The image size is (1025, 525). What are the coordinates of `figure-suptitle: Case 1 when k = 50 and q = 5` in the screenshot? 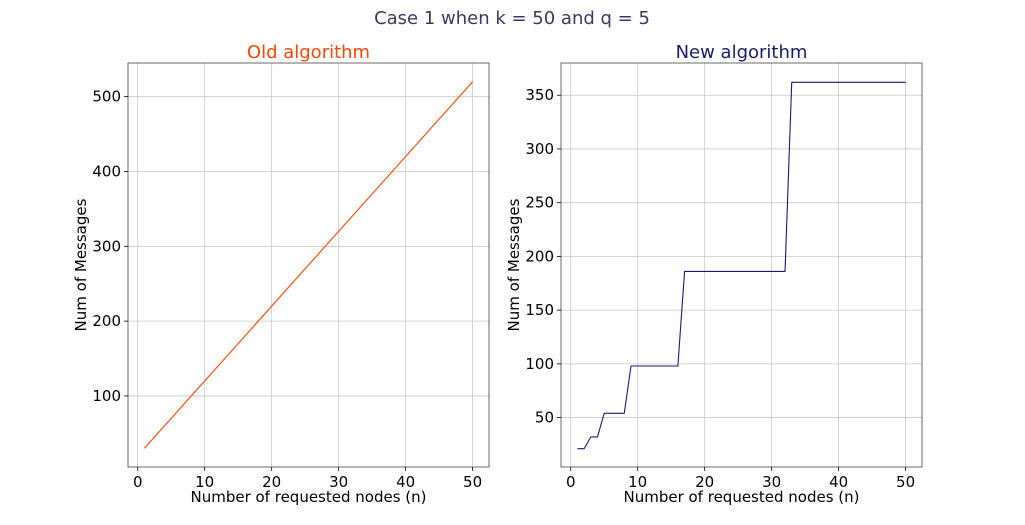 It's located at (512, 18).